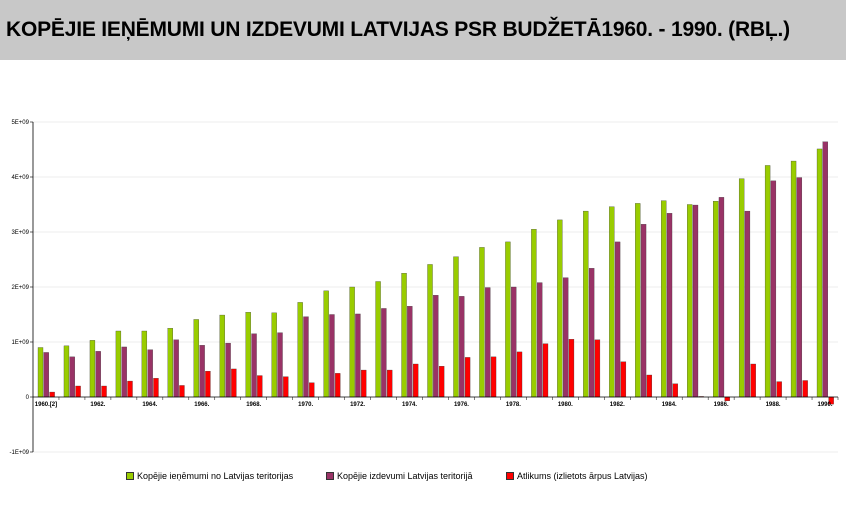 This screenshot has width=846, height=530. Describe the element at coordinates (28, 398) in the screenshot. I see `y-tick-label: 0` at that location.